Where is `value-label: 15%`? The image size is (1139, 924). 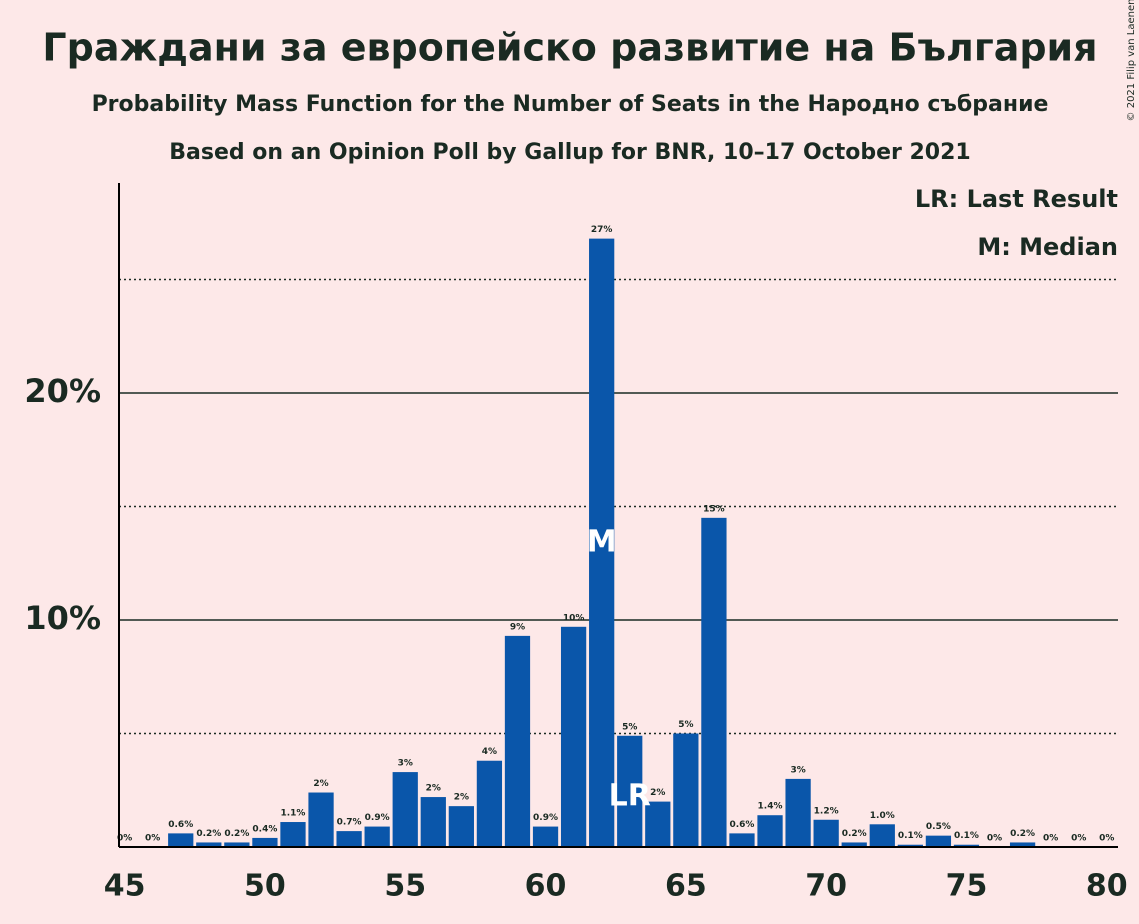
value-label: 15% is located at coordinates (714, 509).